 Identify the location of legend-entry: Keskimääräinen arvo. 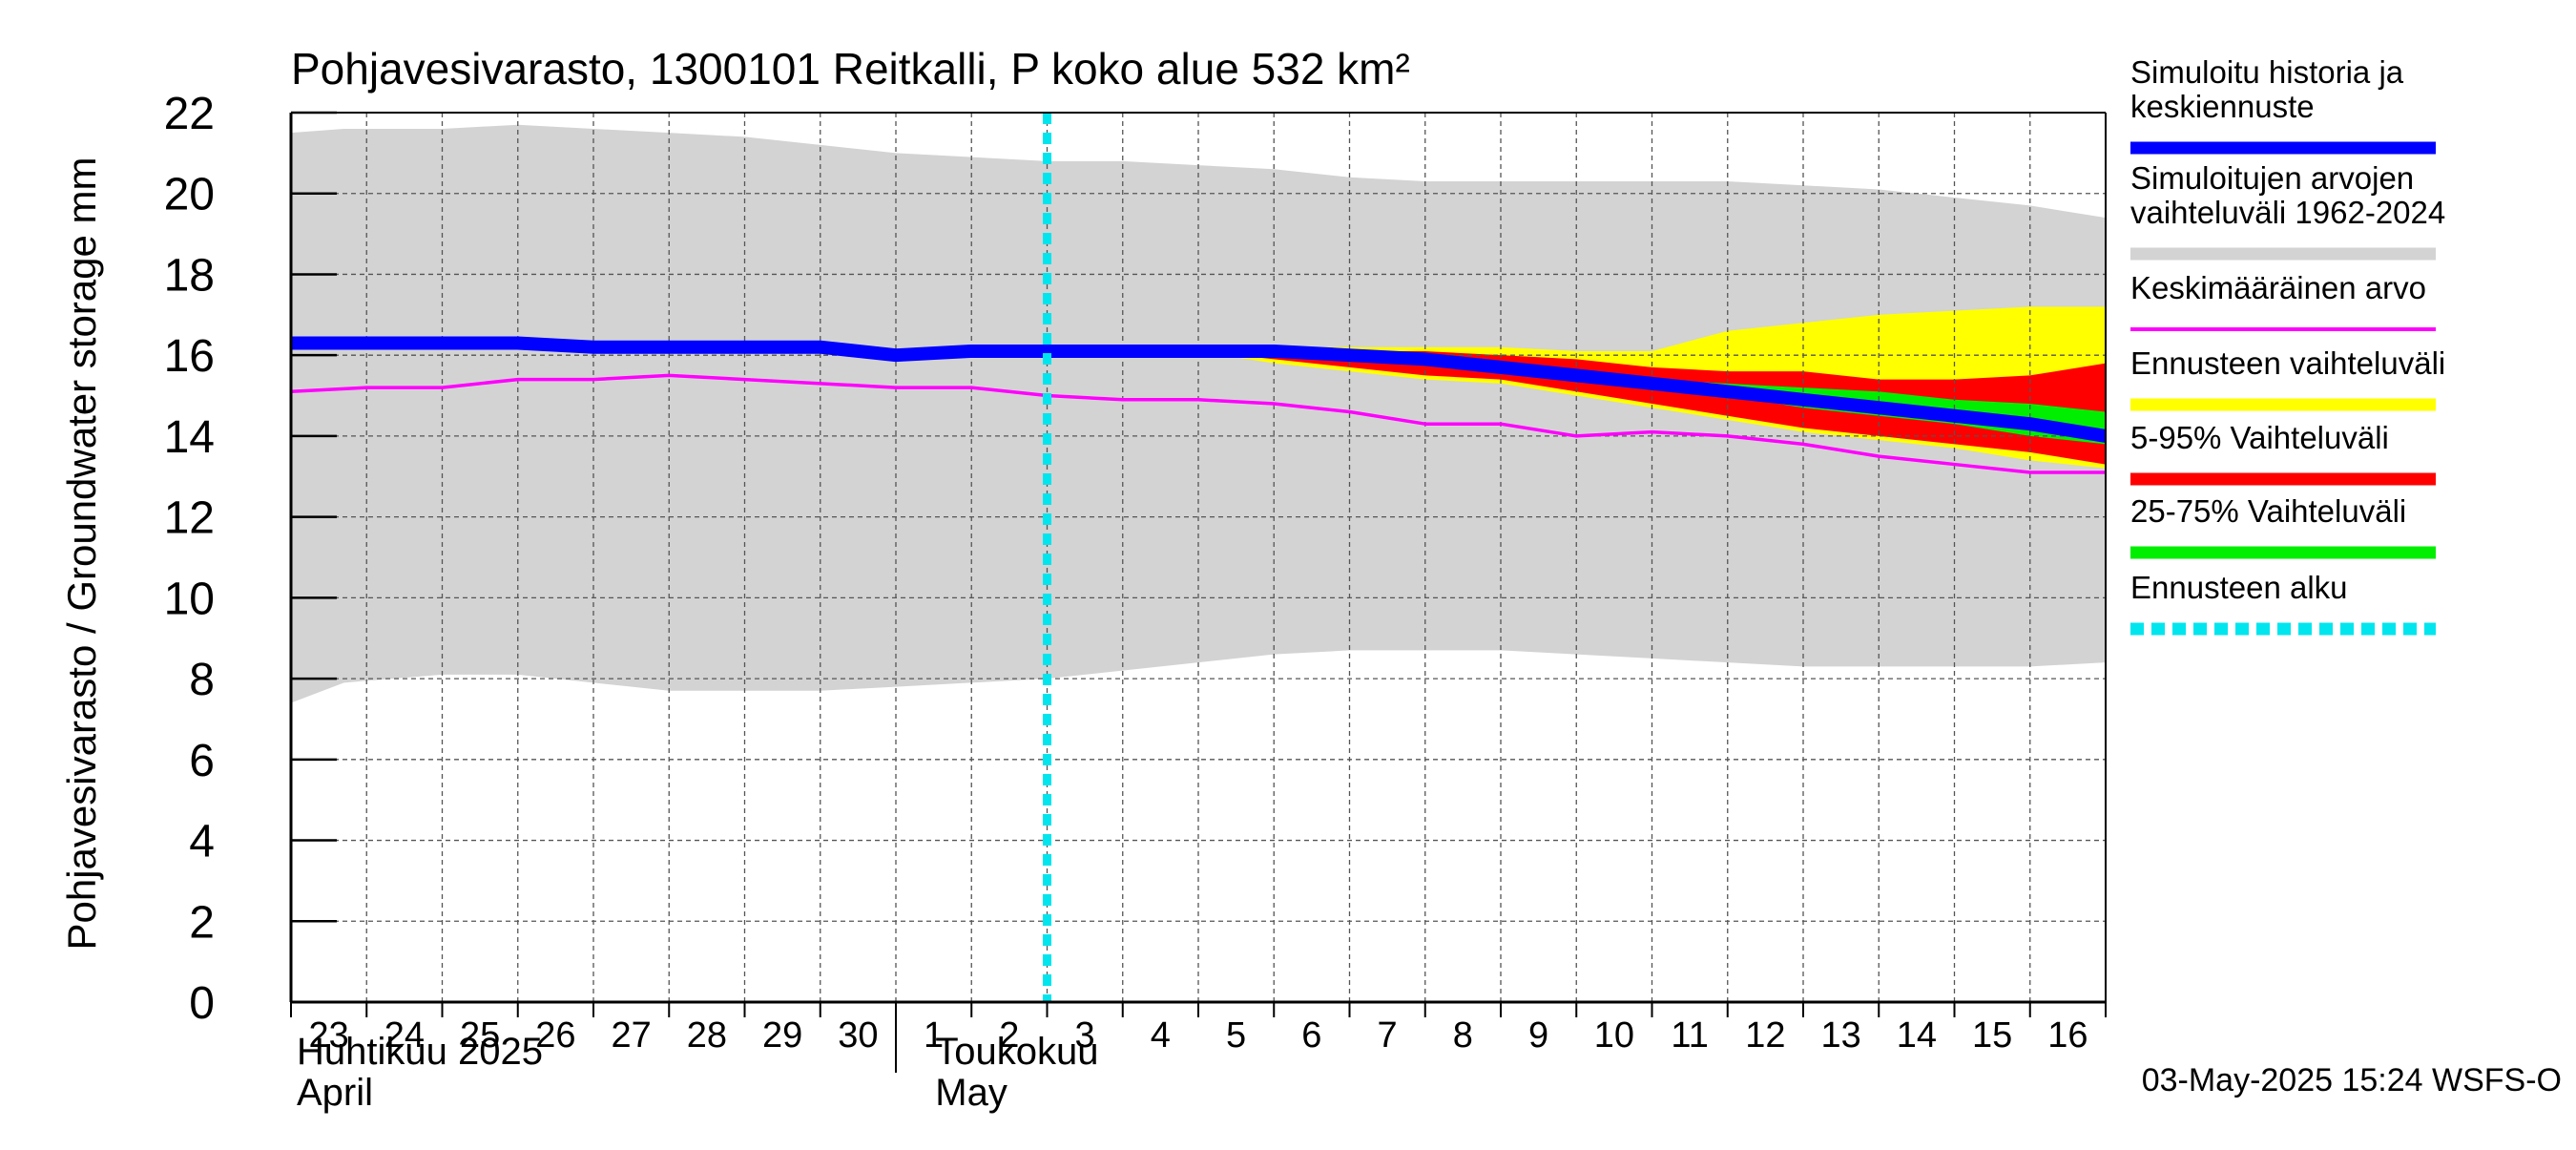
(2283, 300).